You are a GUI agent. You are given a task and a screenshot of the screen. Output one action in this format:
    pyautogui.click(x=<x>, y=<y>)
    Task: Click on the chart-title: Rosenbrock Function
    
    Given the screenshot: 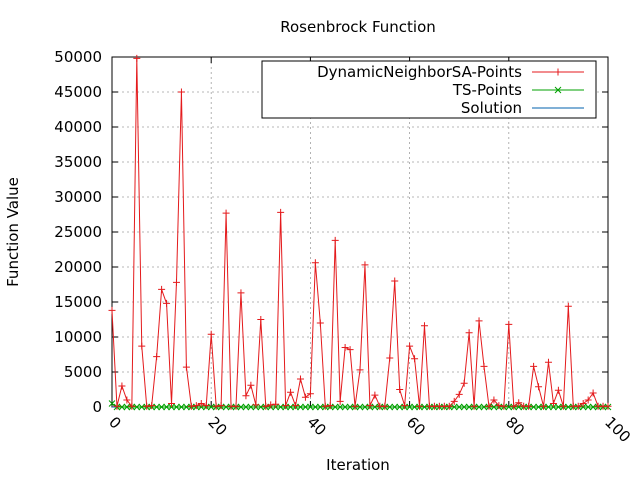 What is the action you would take?
    pyautogui.click(x=358, y=27)
    